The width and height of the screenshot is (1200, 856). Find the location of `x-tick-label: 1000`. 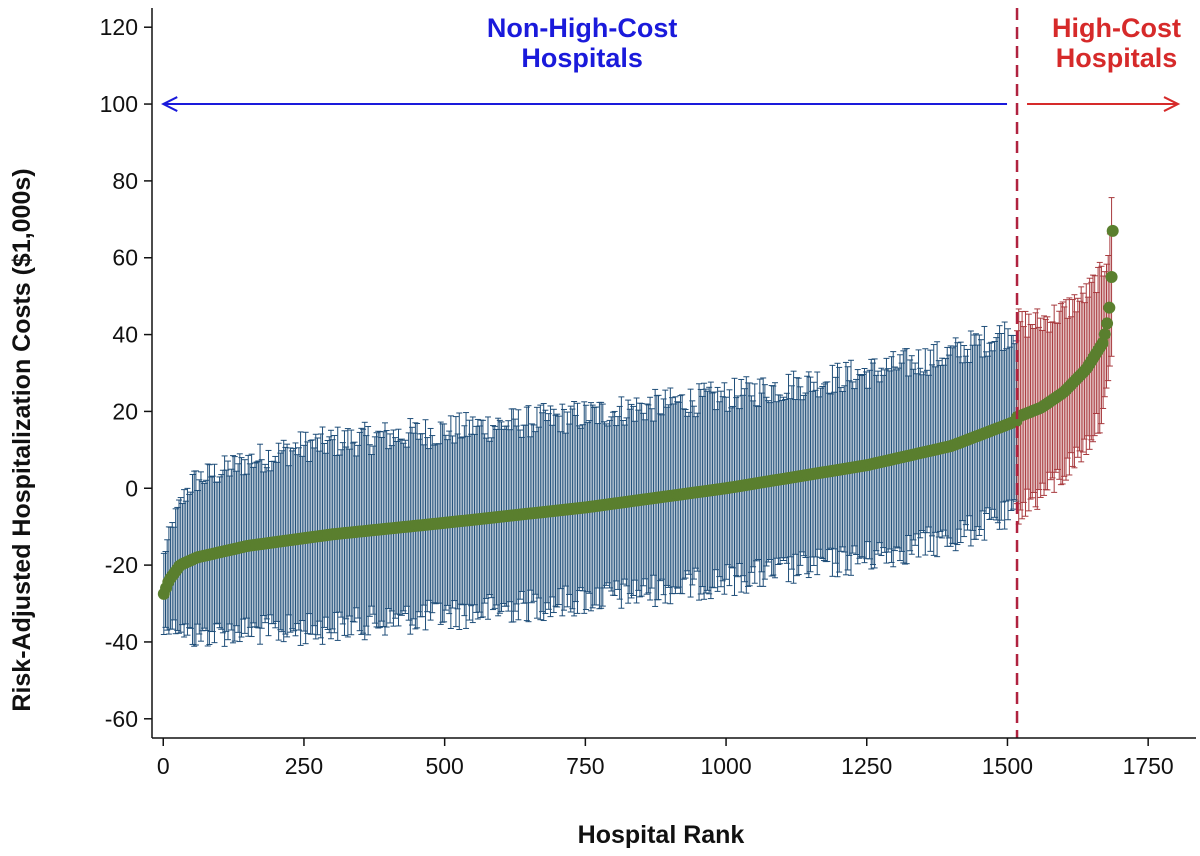

x-tick-label: 1000 is located at coordinates (725, 766).